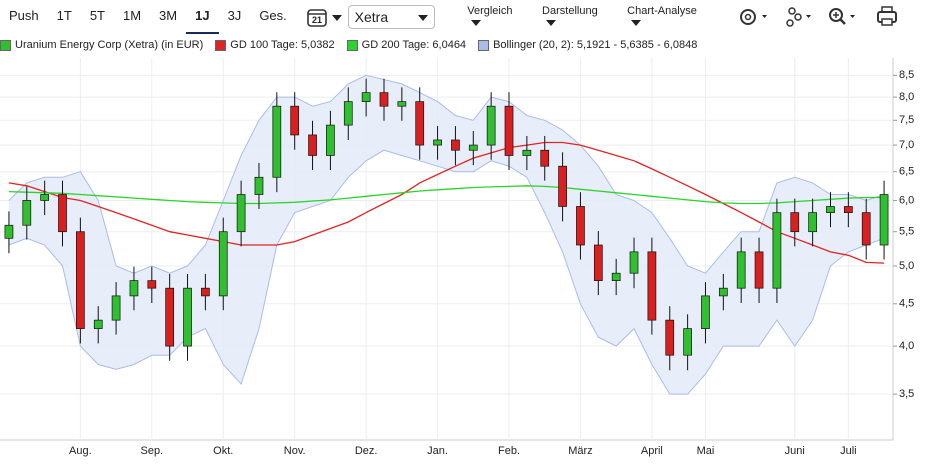  I want to click on period-button: 5T, so click(97, 15).